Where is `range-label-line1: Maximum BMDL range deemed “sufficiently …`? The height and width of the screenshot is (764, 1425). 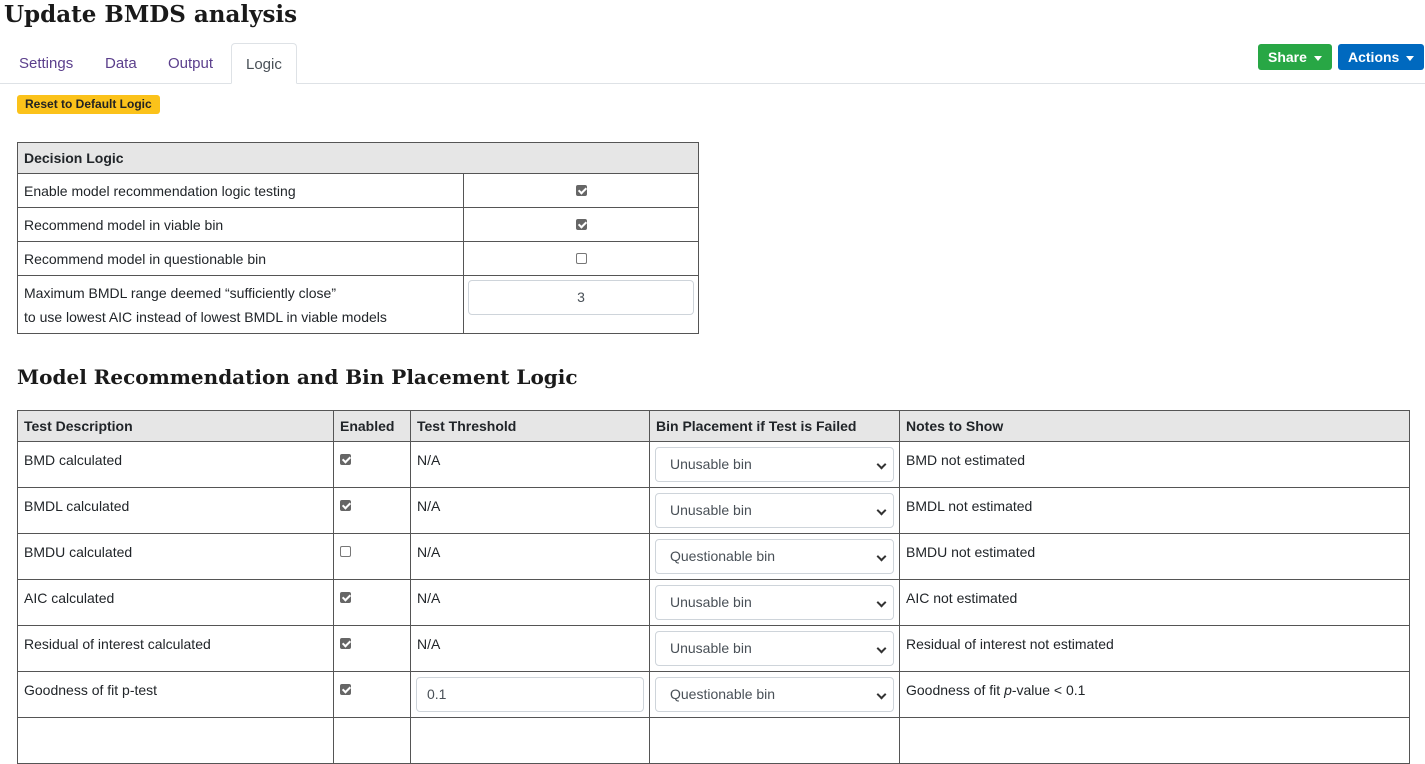
range-label-line1: Maximum BMDL range deemed “sufficiently … is located at coordinates (180, 292).